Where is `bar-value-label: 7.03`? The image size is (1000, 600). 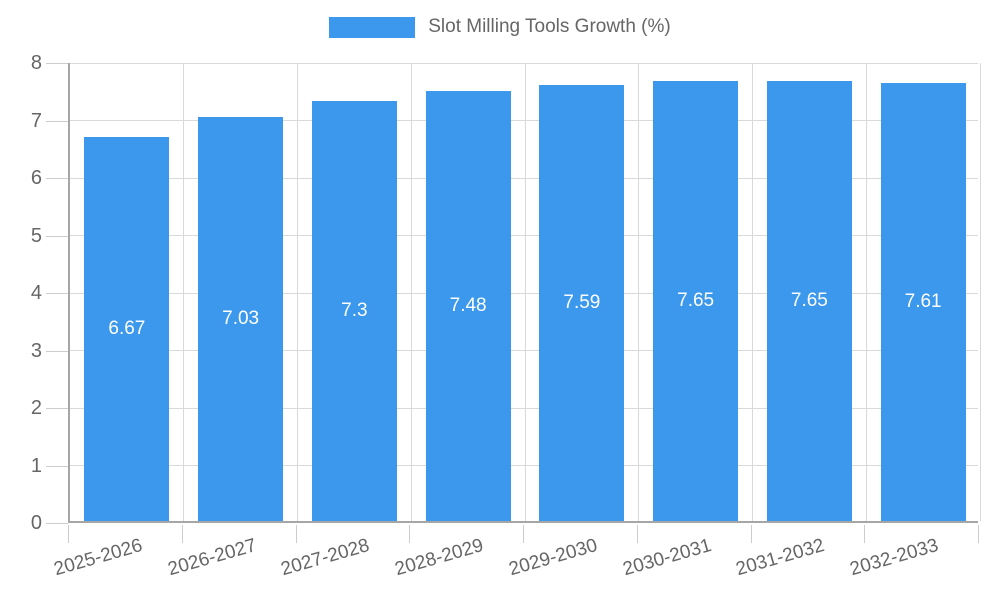 bar-value-label: 7.03 is located at coordinates (241, 318).